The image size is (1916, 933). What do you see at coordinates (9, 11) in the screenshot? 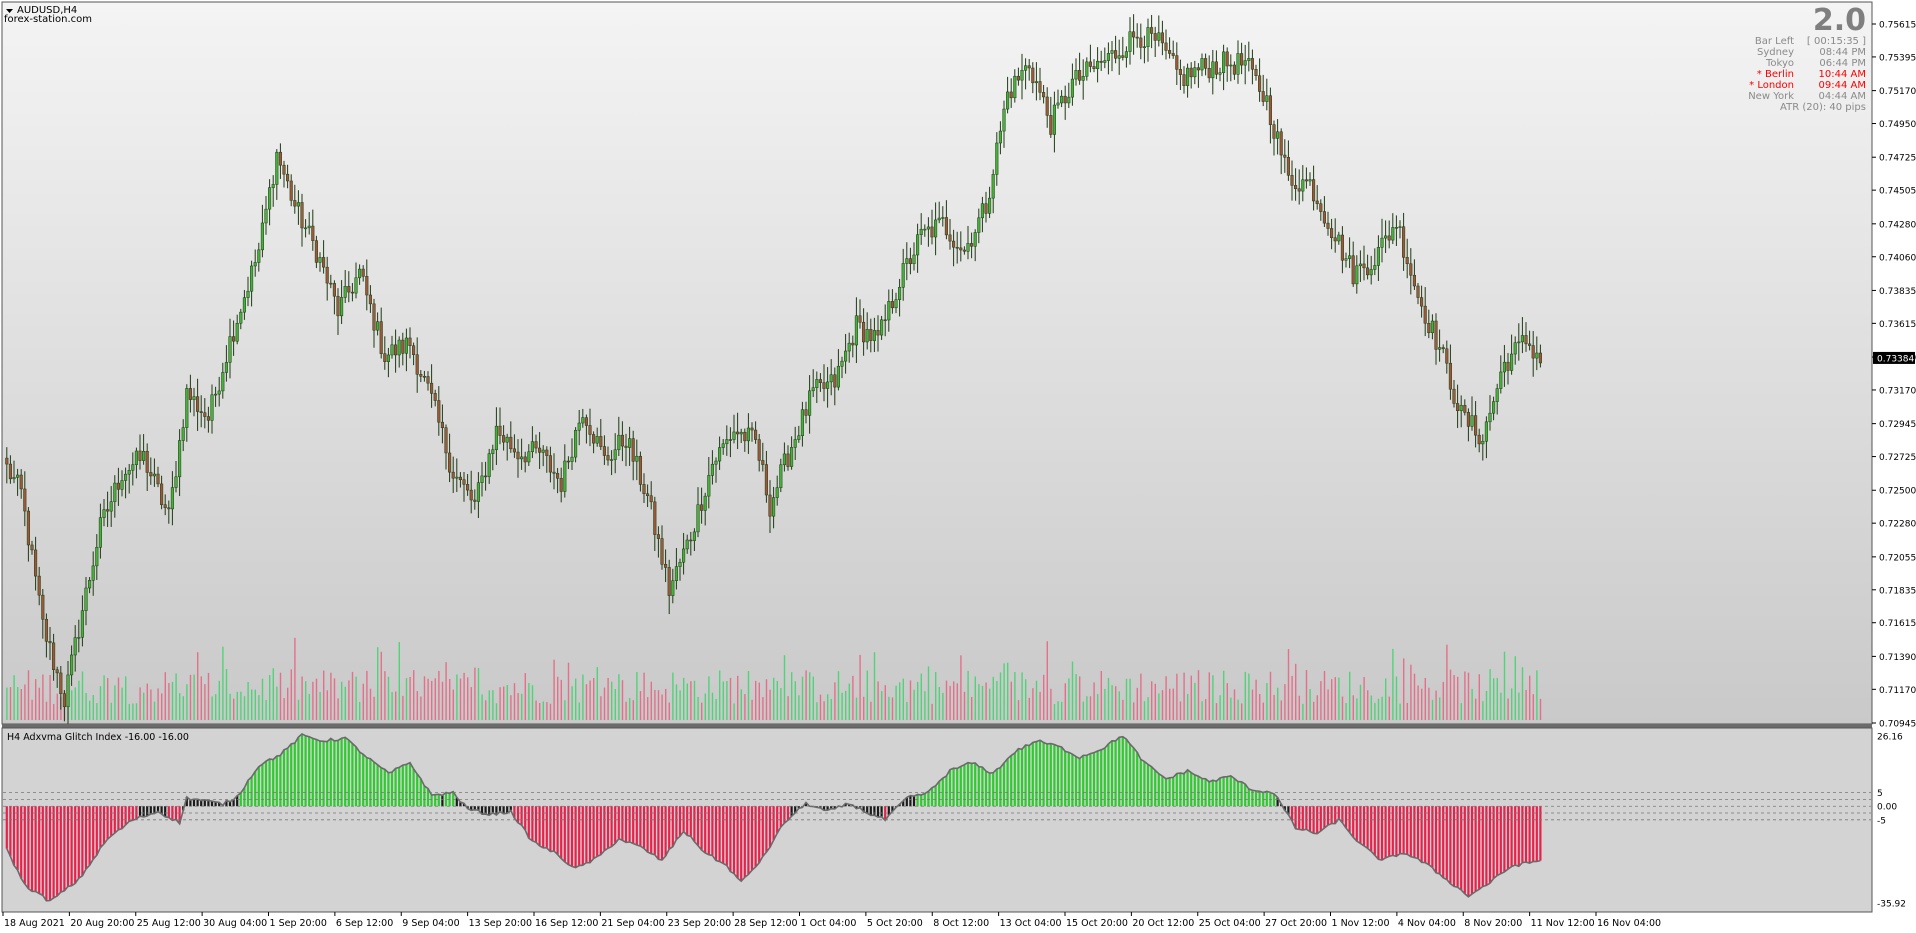
I see `chart-menu-triangle-icon` at bounding box center [9, 11].